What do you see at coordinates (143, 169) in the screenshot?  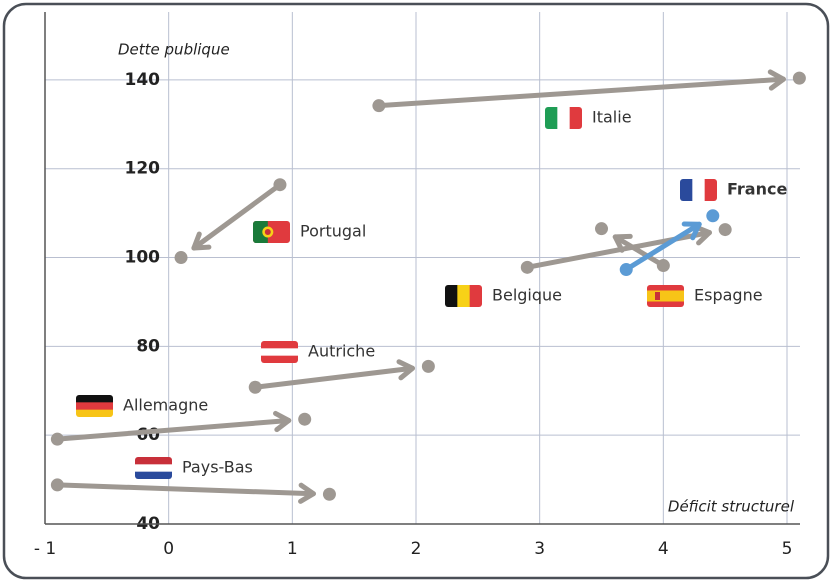 I see `y-tick-label: 120` at bounding box center [143, 169].